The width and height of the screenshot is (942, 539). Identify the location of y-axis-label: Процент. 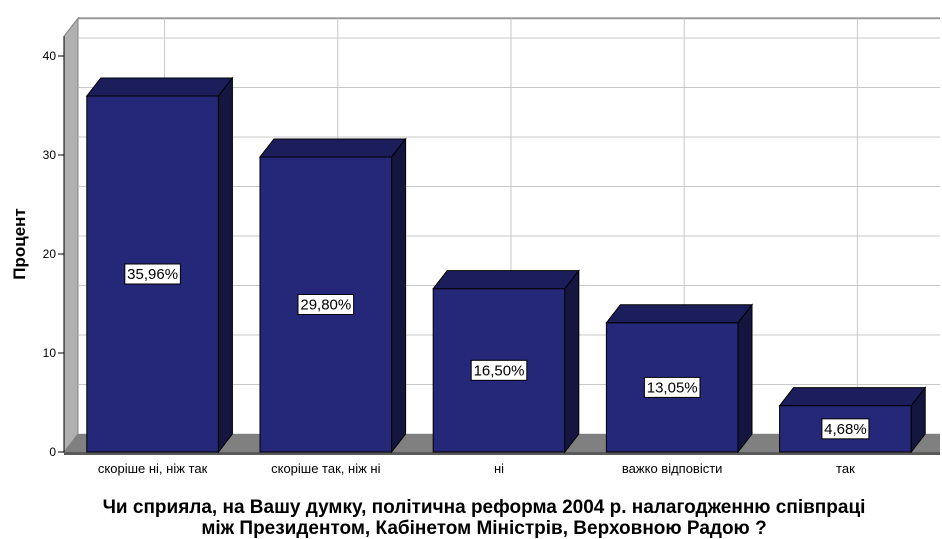
(19, 244).